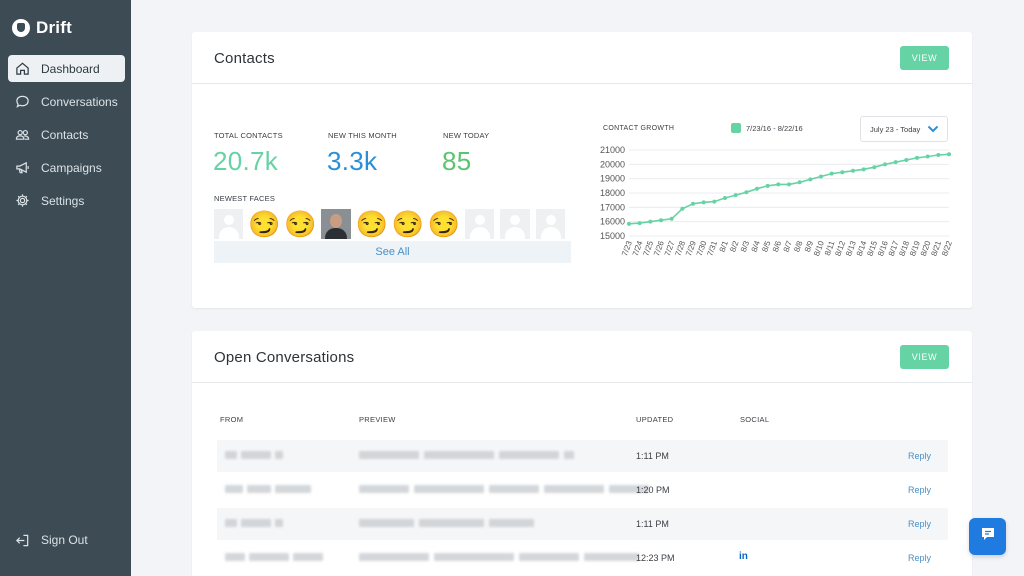 The width and height of the screenshot is (1024, 576). I want to click on megaphone-icon, so click(22, 168).